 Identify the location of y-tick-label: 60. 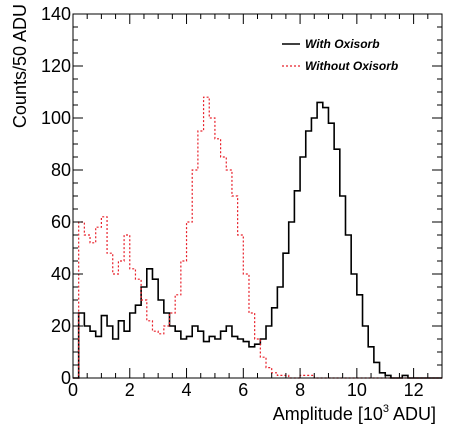
(61, 222).